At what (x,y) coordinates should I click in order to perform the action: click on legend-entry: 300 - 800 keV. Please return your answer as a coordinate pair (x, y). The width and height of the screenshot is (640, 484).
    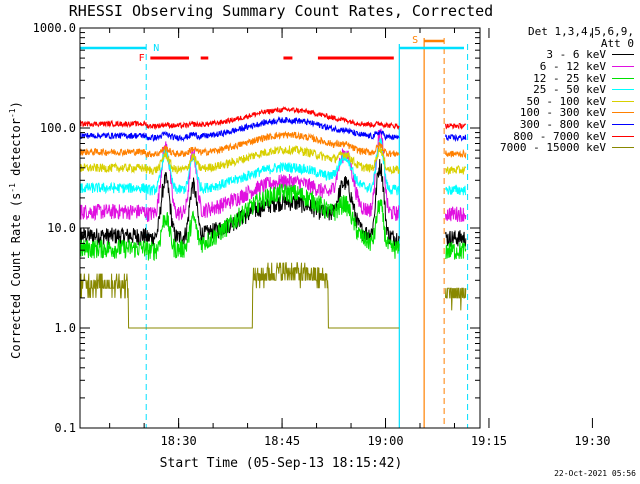
    Looking at the image, I should click on (559, 125).